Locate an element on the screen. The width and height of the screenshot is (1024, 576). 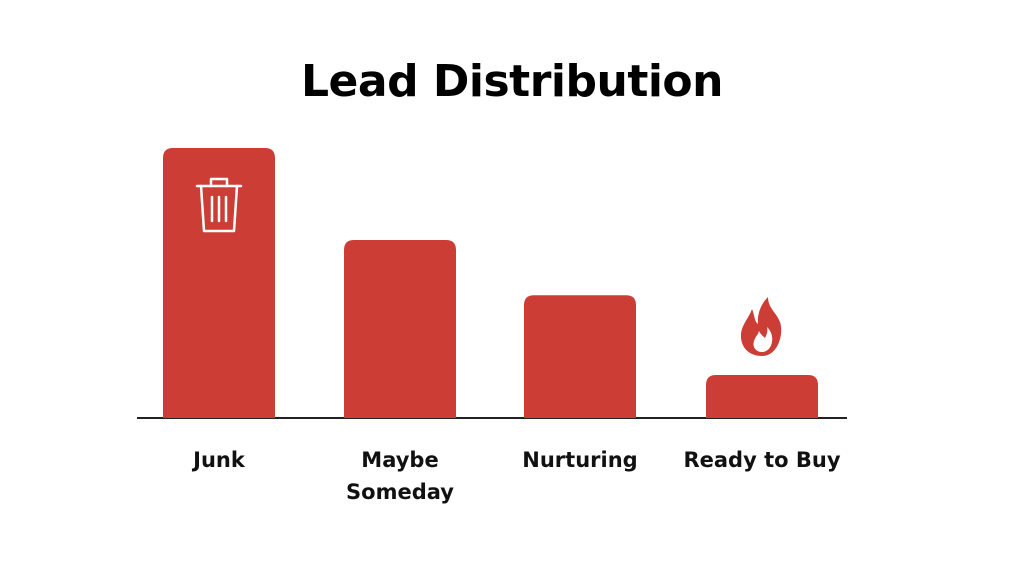
chart-title: Lead Distribution is located at coordinates (512, 81).